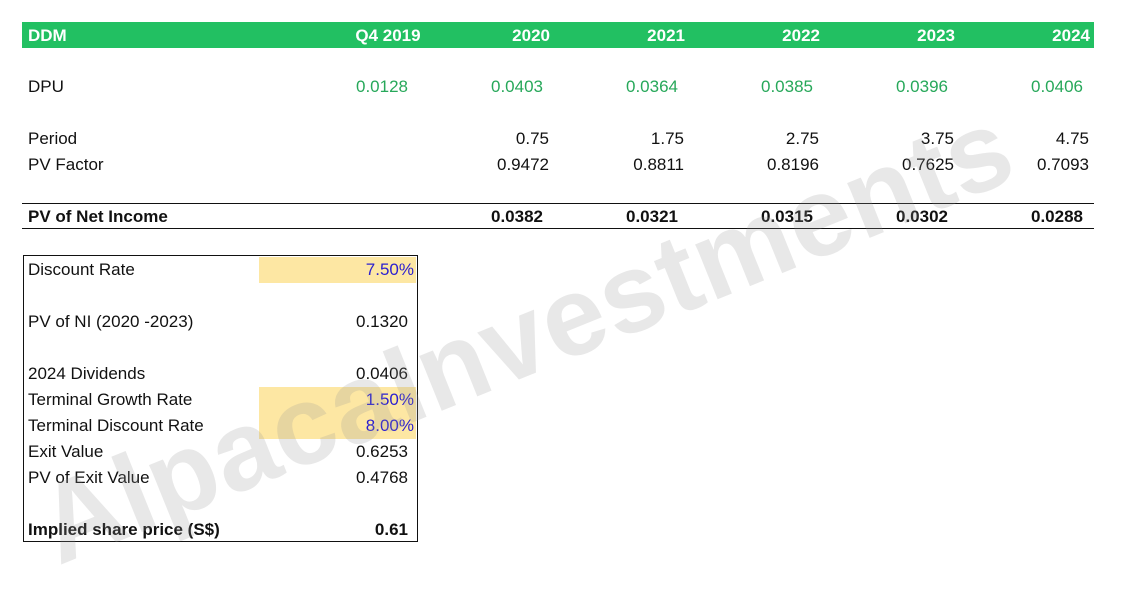 Image resolution: width=1128 pixels, height=590 pixels. What do you see at coordinates (220, 374) in the screenshot?
I see `summary-row-dividends-2024: 2024 Dividends 0.0406` at bounding box center [220, 374].